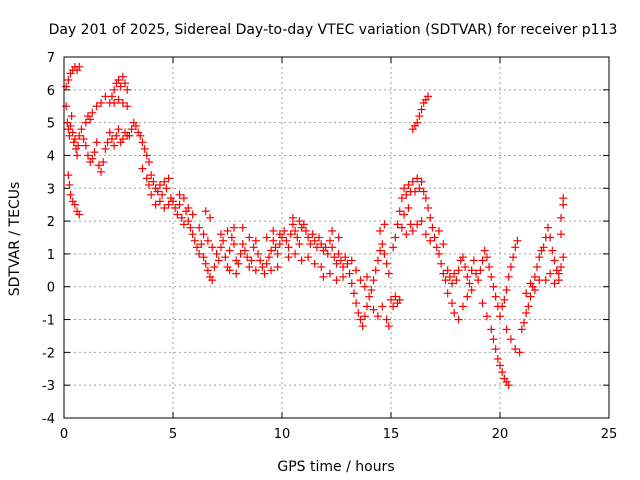 This screenshot has width=640, height=480. Describe the element at coordinates (335, 467) in the screenshot. I see `x-axis-title: GPS time / hours` at that location.